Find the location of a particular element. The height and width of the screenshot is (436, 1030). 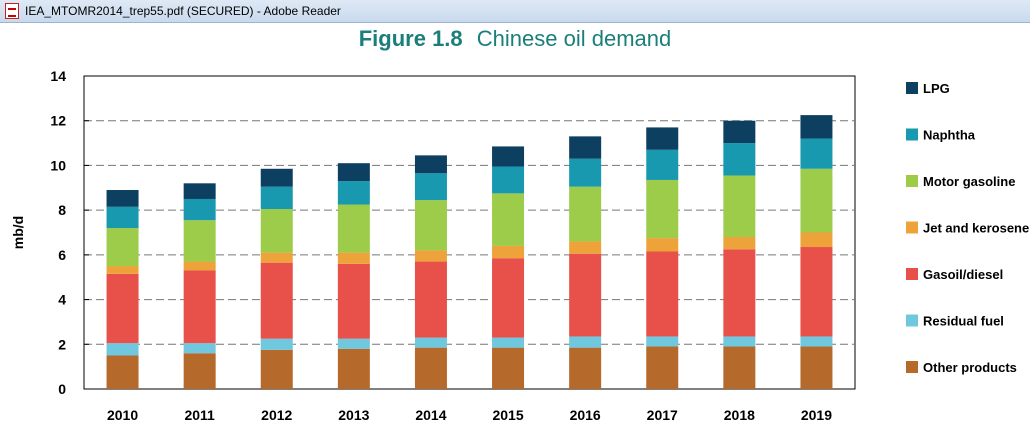

y-tick-label: 10 is located at coordinates (58, 165).